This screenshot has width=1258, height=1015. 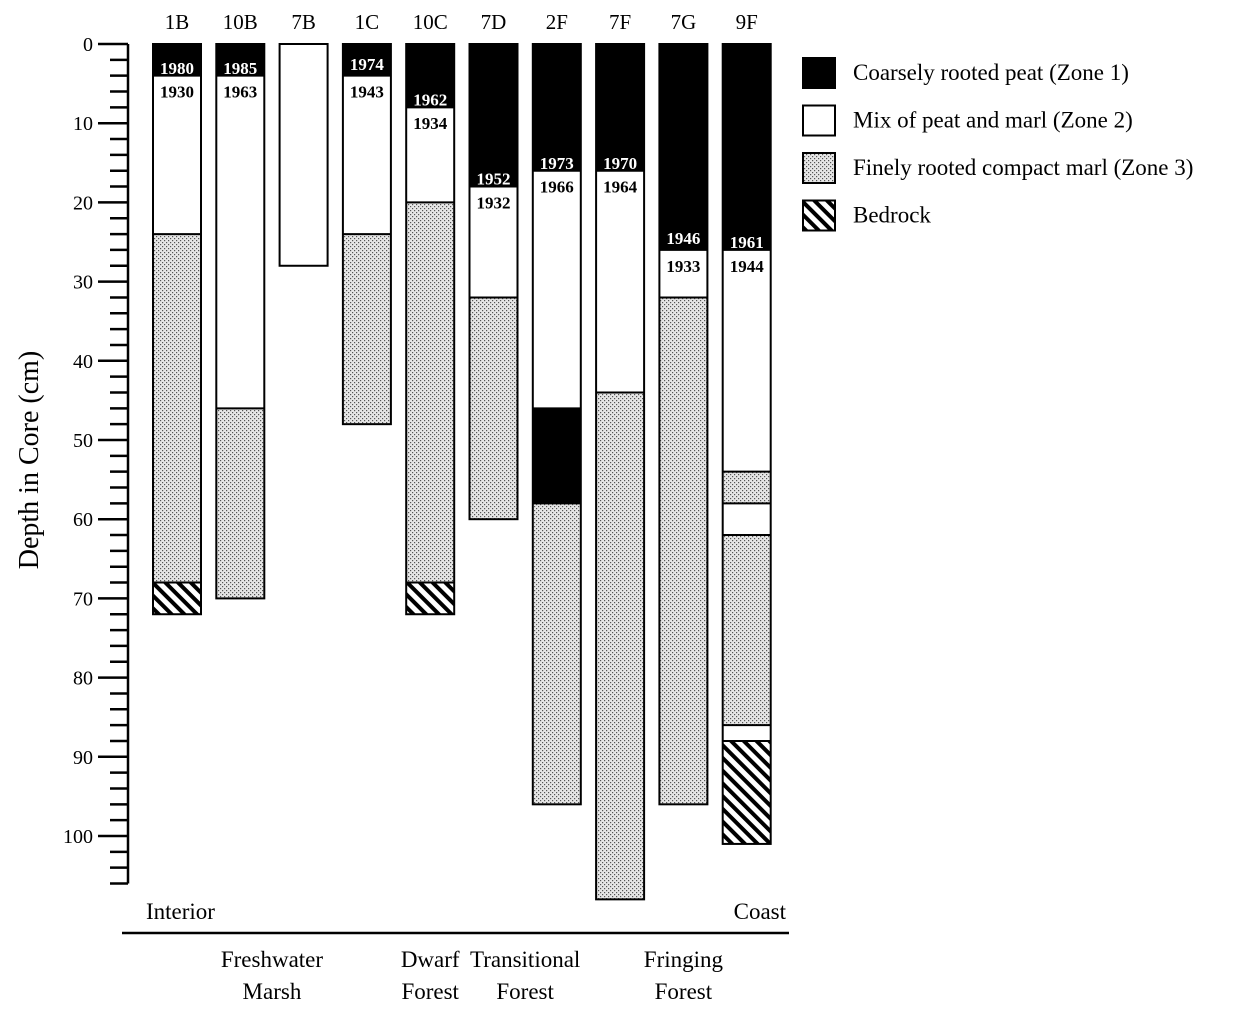 I want to click on core-2F: 2F 1973 1966, so click(x=556, y=408).